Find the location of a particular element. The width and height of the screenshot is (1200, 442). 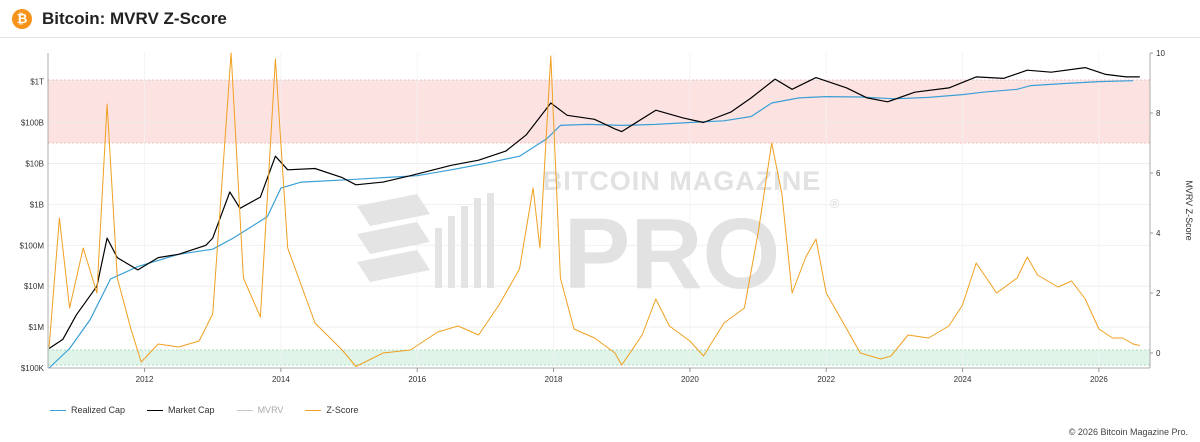

watermark-mark: ® is located at coordinates (835, 203).